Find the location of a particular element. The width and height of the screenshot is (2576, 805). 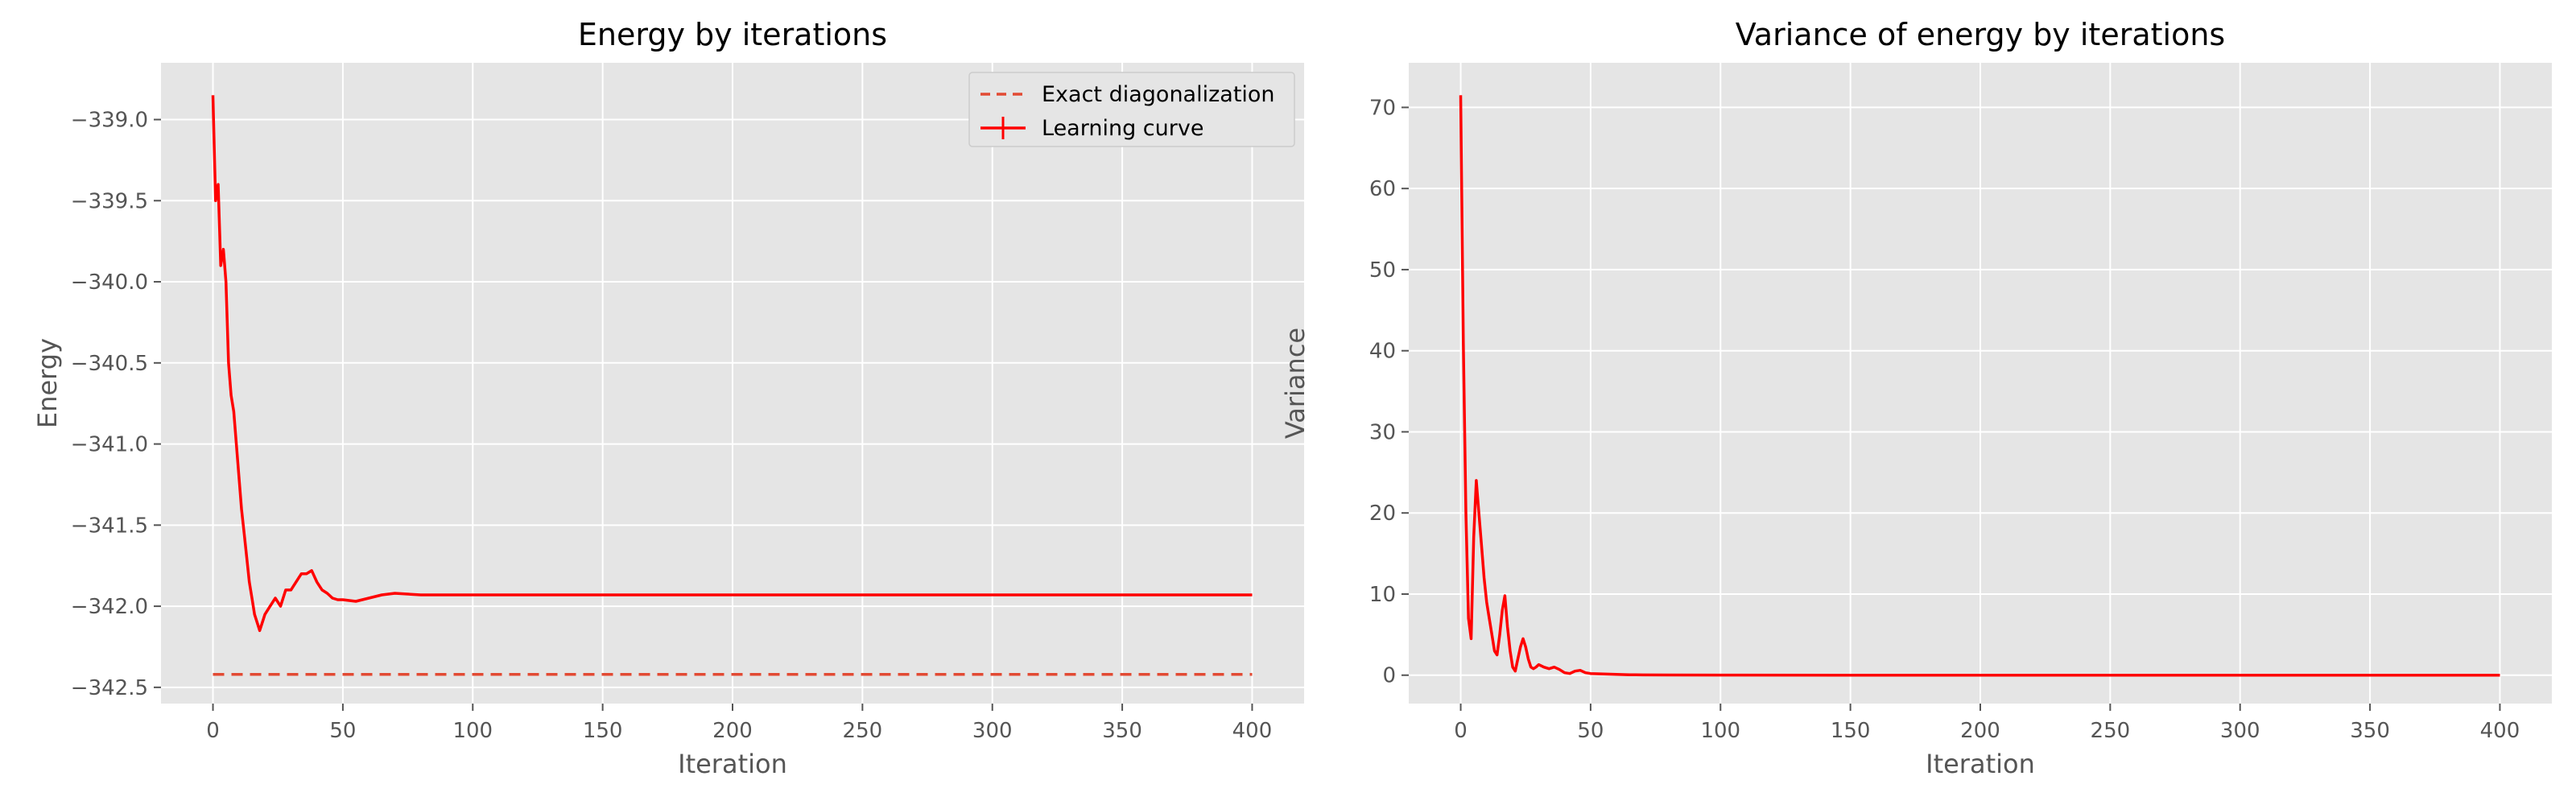

variance-x-tick-label: 300 is located at coordinates (2240, 731).